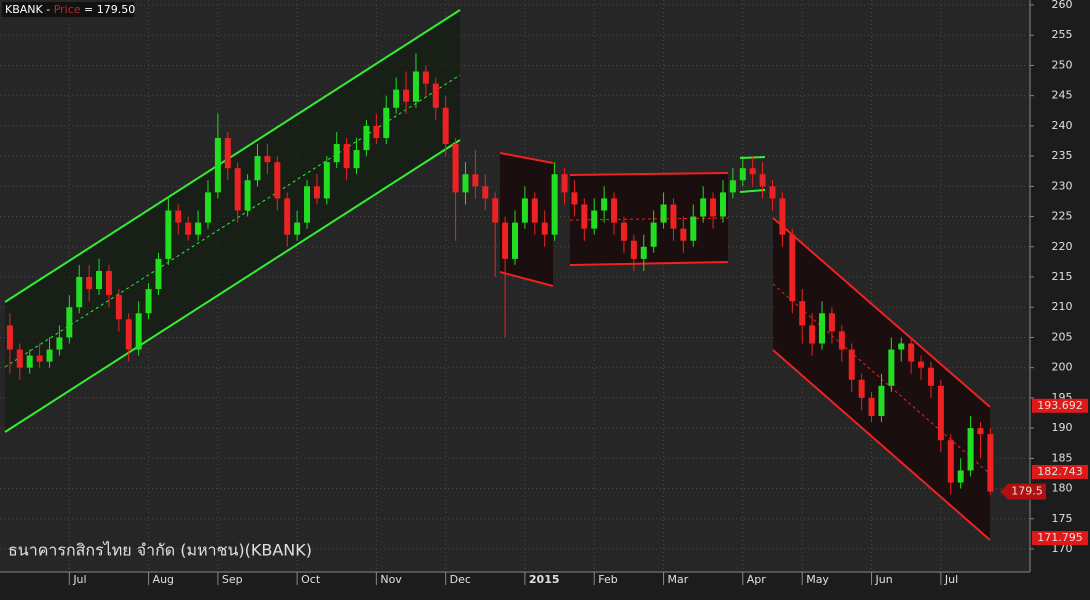  Describe the element at coordinates (1062, 216) in the screenshot. I see `y-tick-label: 225` at that location.